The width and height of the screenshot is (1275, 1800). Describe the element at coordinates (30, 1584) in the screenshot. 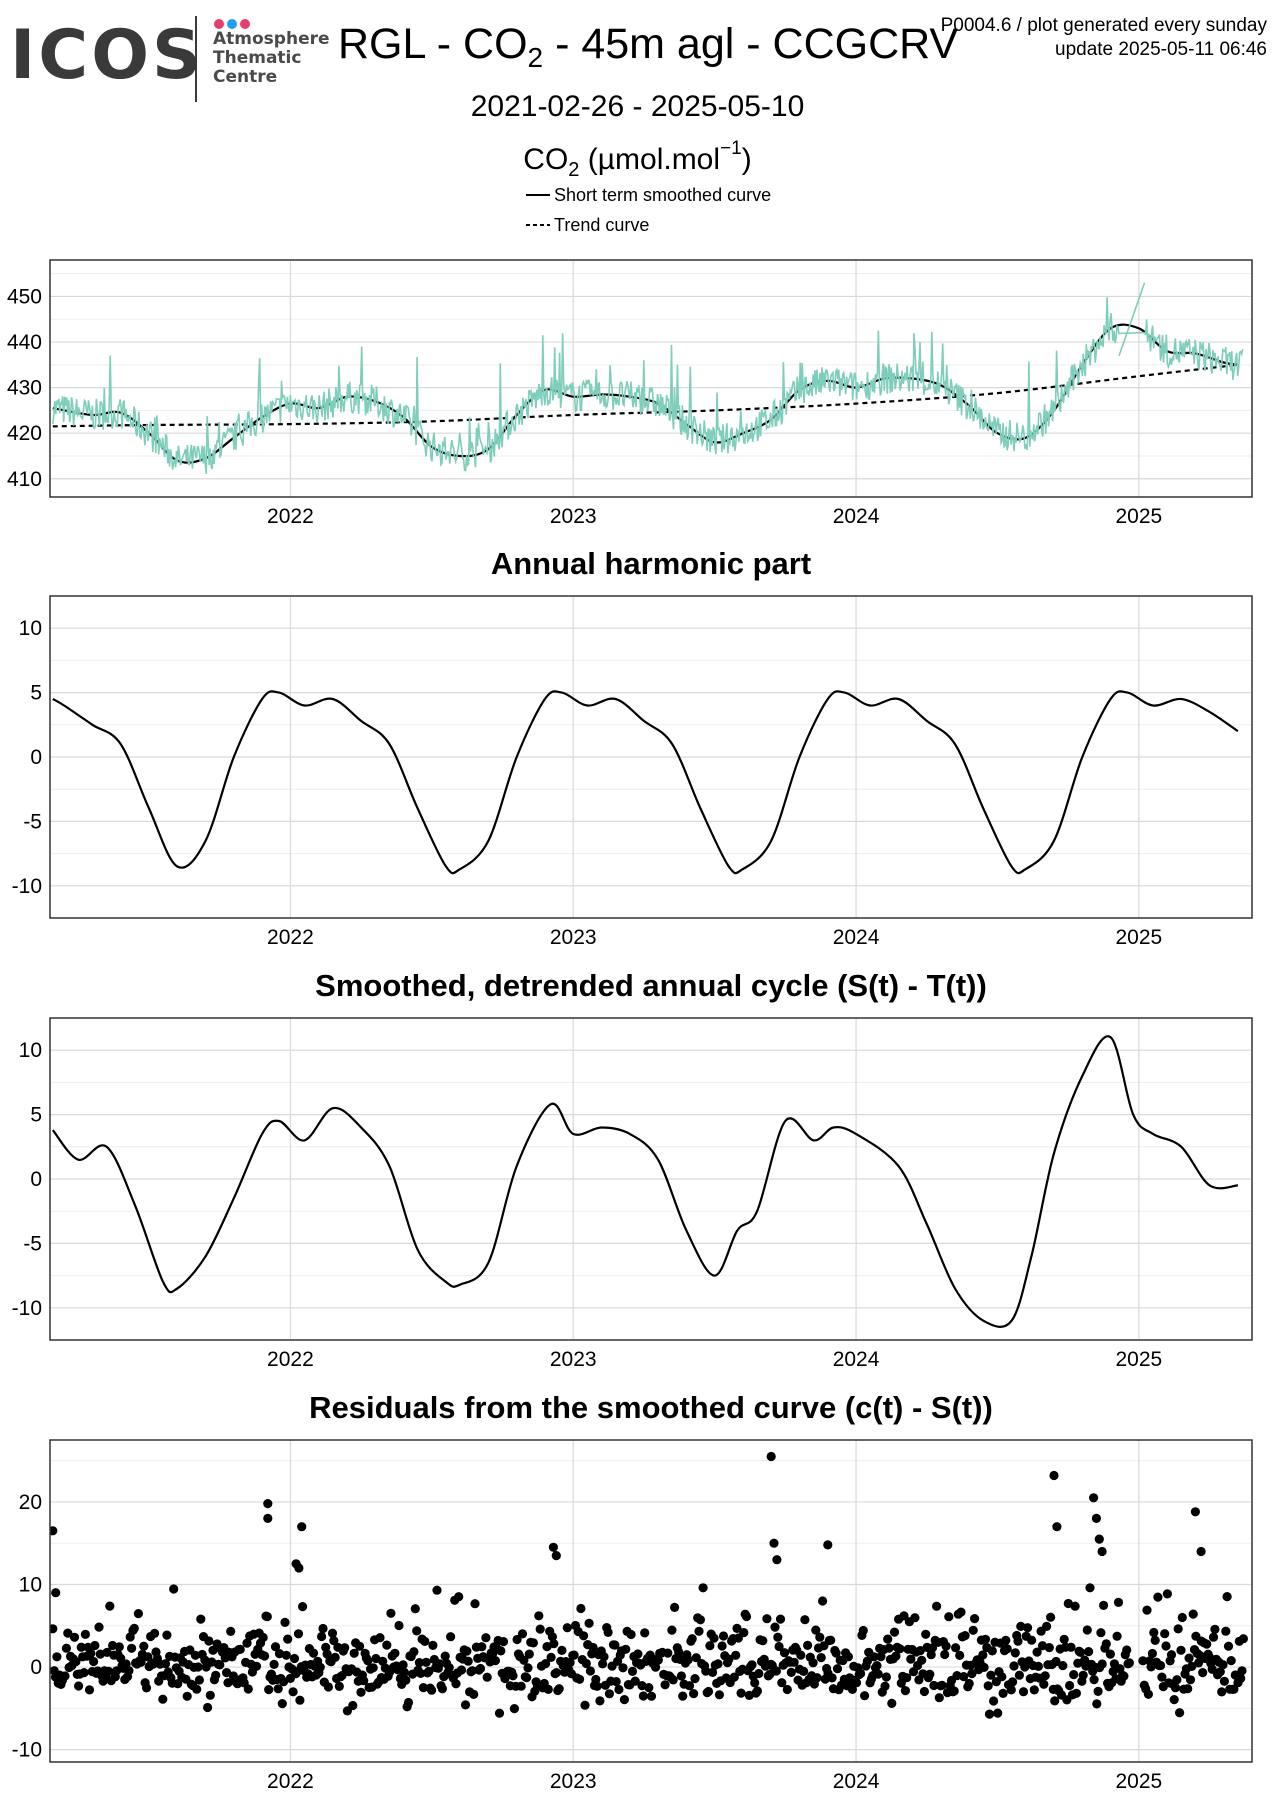

I see `y-tick-label: 10` at that location.